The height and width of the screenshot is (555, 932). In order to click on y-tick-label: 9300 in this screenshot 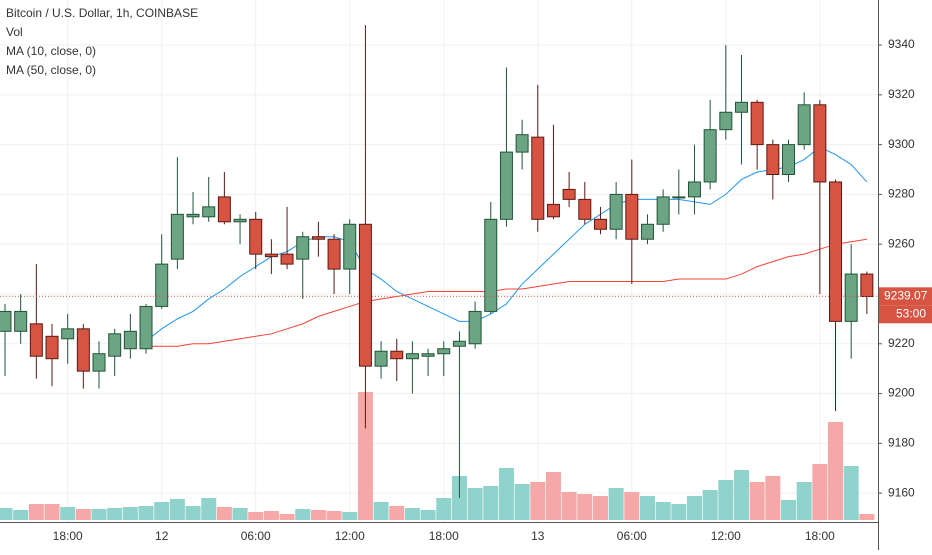, I will do `click(901, 144)`.